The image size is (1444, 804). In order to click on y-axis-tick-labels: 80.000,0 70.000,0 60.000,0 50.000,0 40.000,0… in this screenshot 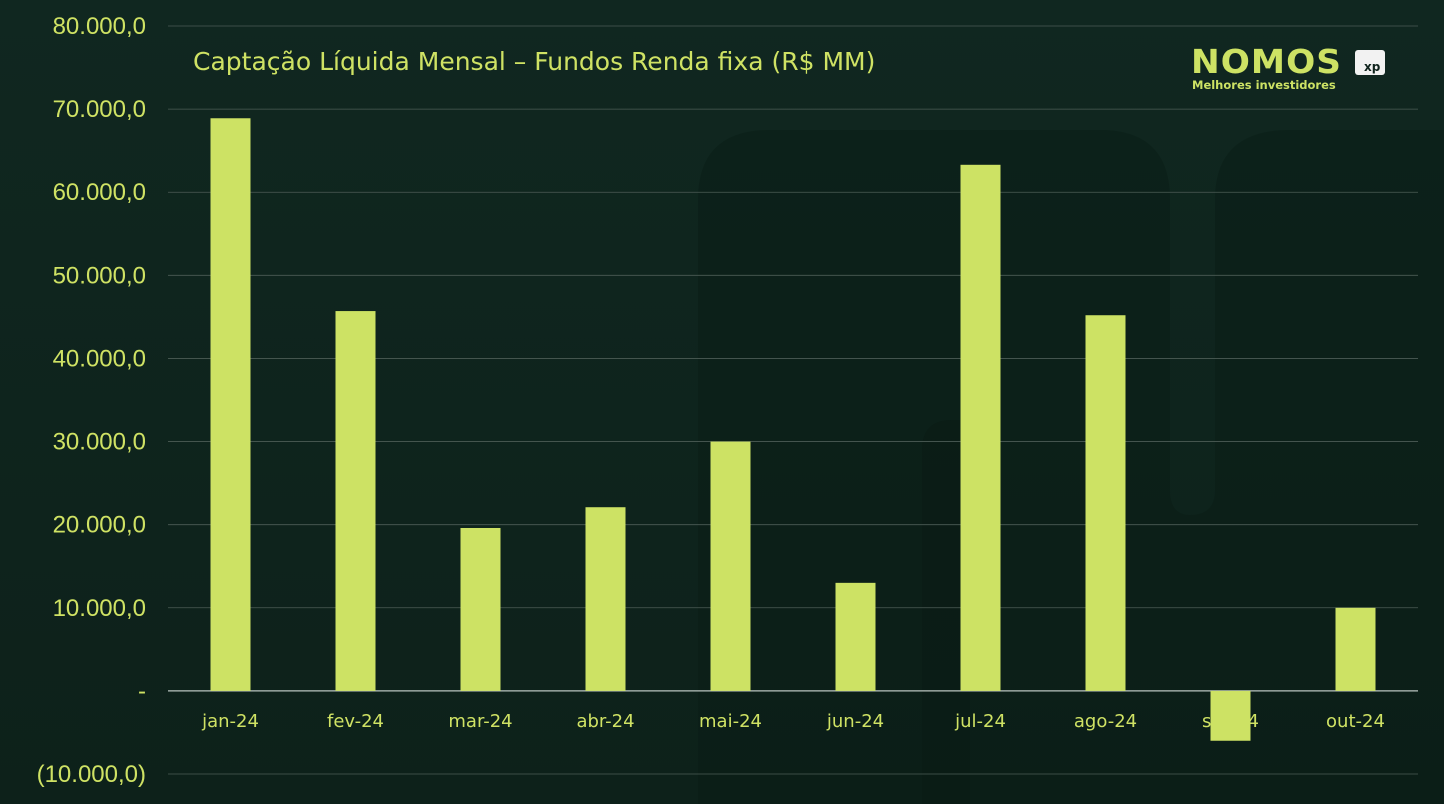, I will do `click(91, 400)`.